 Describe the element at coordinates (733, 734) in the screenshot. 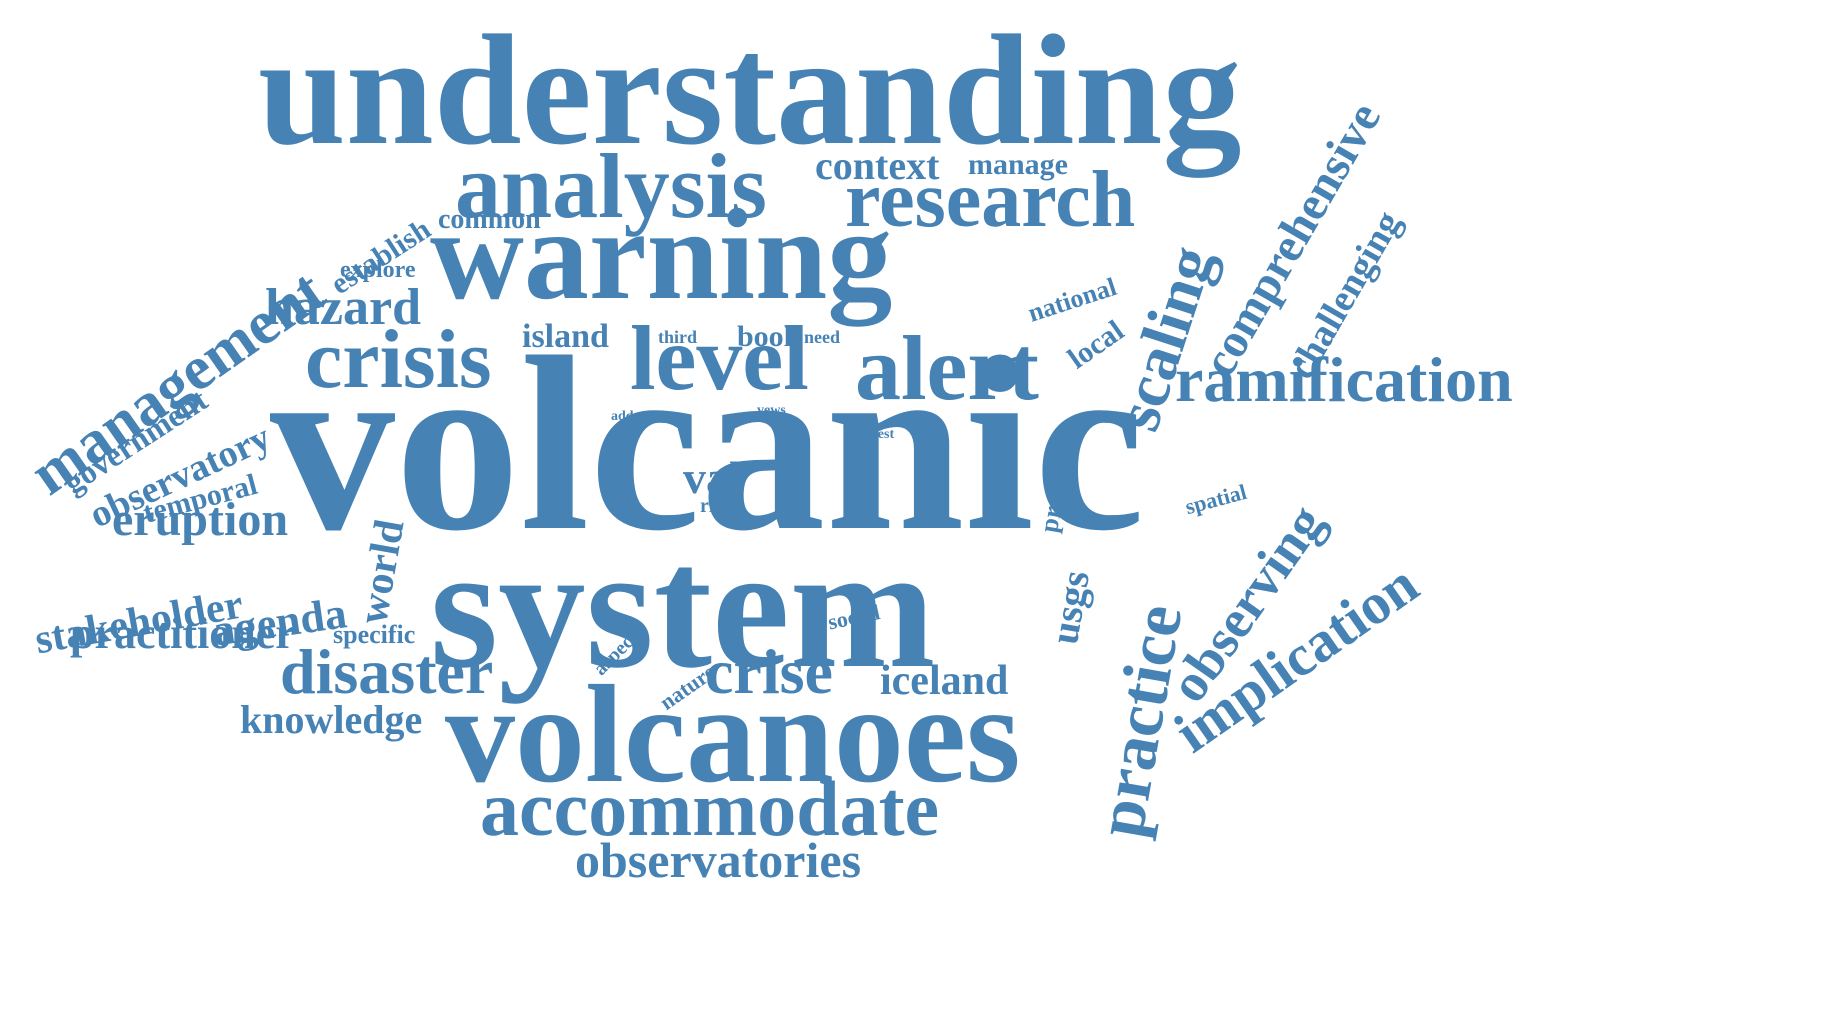

I see `word-volcanoes: volcanoes` at that location.